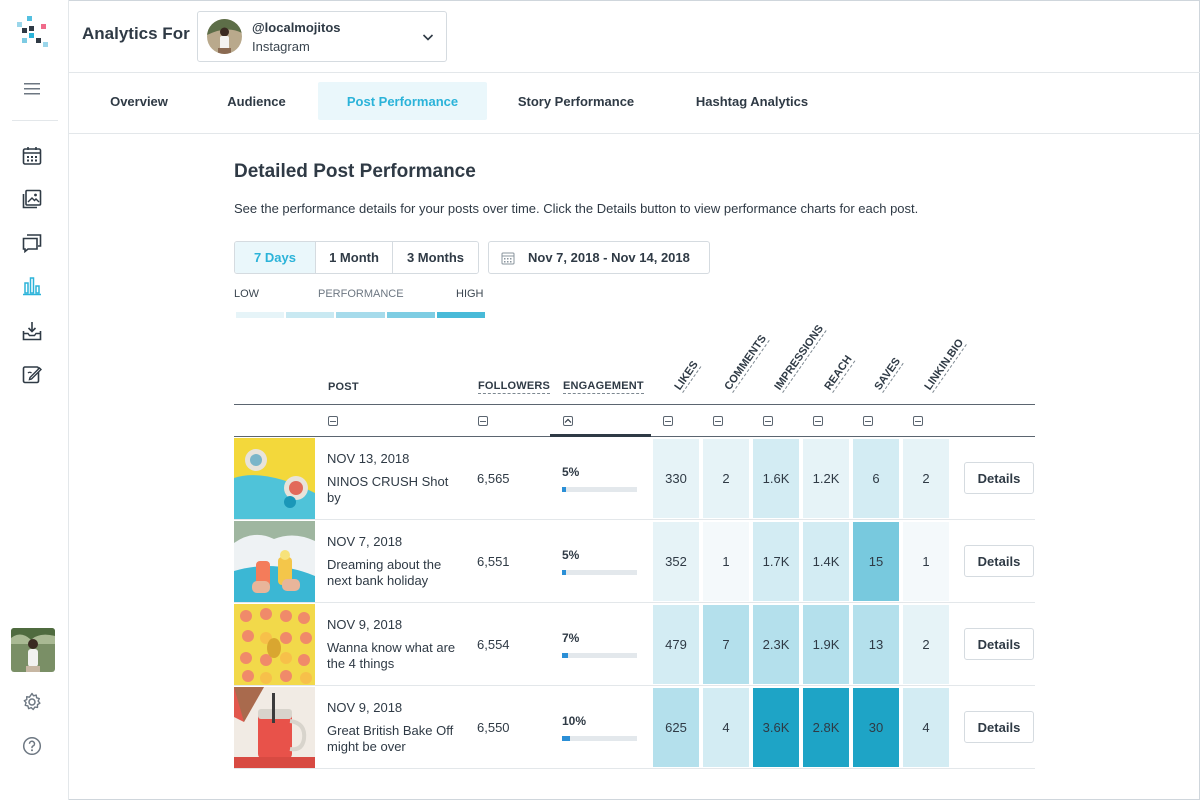  Describe the element at coordinates (33, 650) in the screenshot. I see `user-avatar` at that location.